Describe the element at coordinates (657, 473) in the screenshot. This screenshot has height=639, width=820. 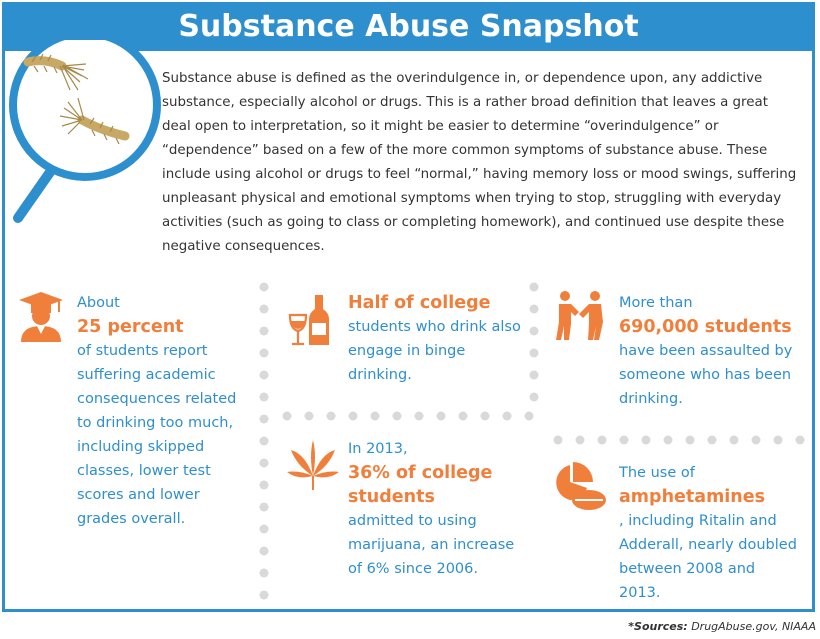
I see `stat-amphetamines-pre: The use of` at that location.